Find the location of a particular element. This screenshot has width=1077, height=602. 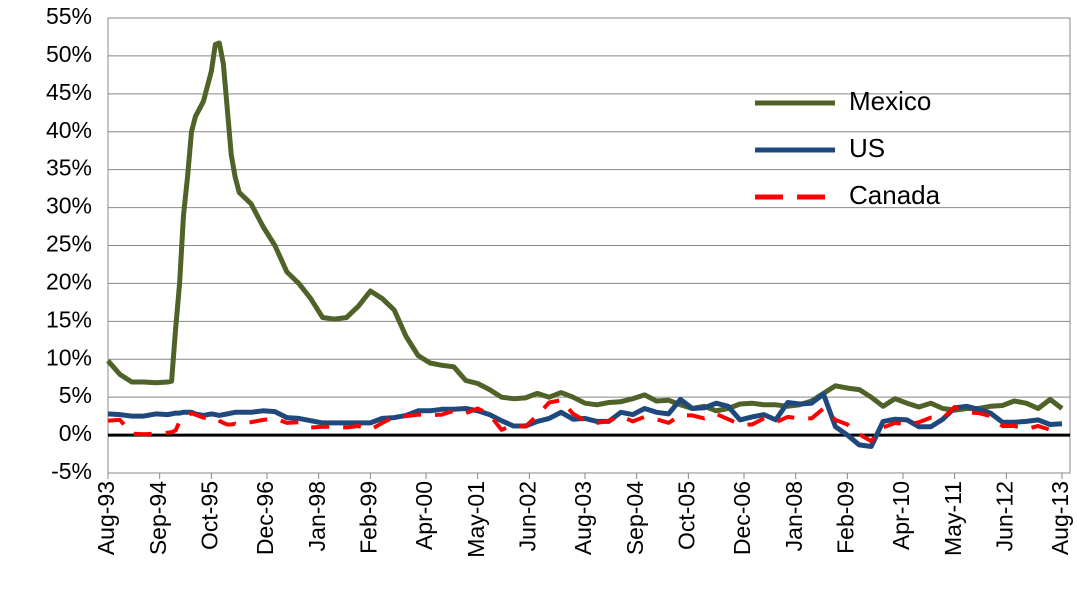

y-tick-label: 45% is located at coordinates (69, 92).